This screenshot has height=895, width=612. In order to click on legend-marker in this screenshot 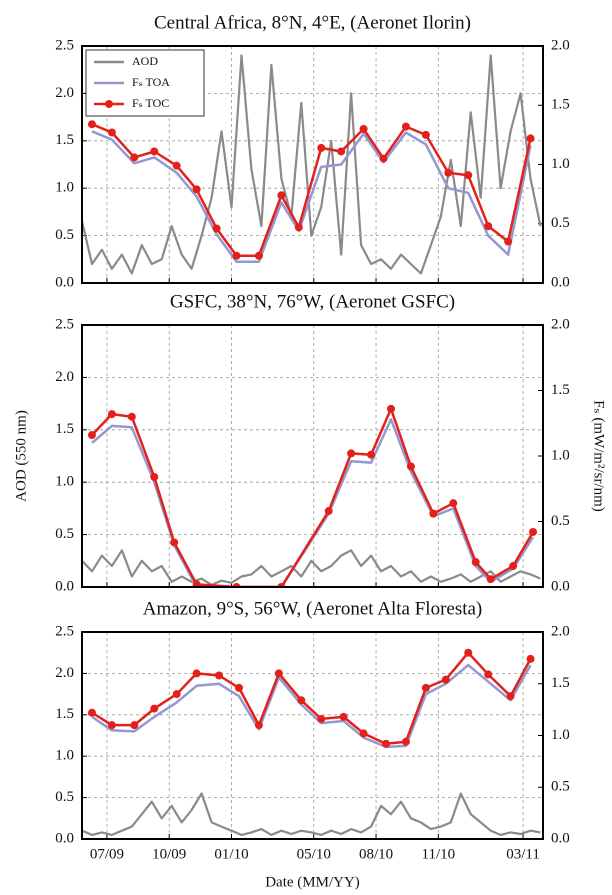, I will do `click(109, 104)`.